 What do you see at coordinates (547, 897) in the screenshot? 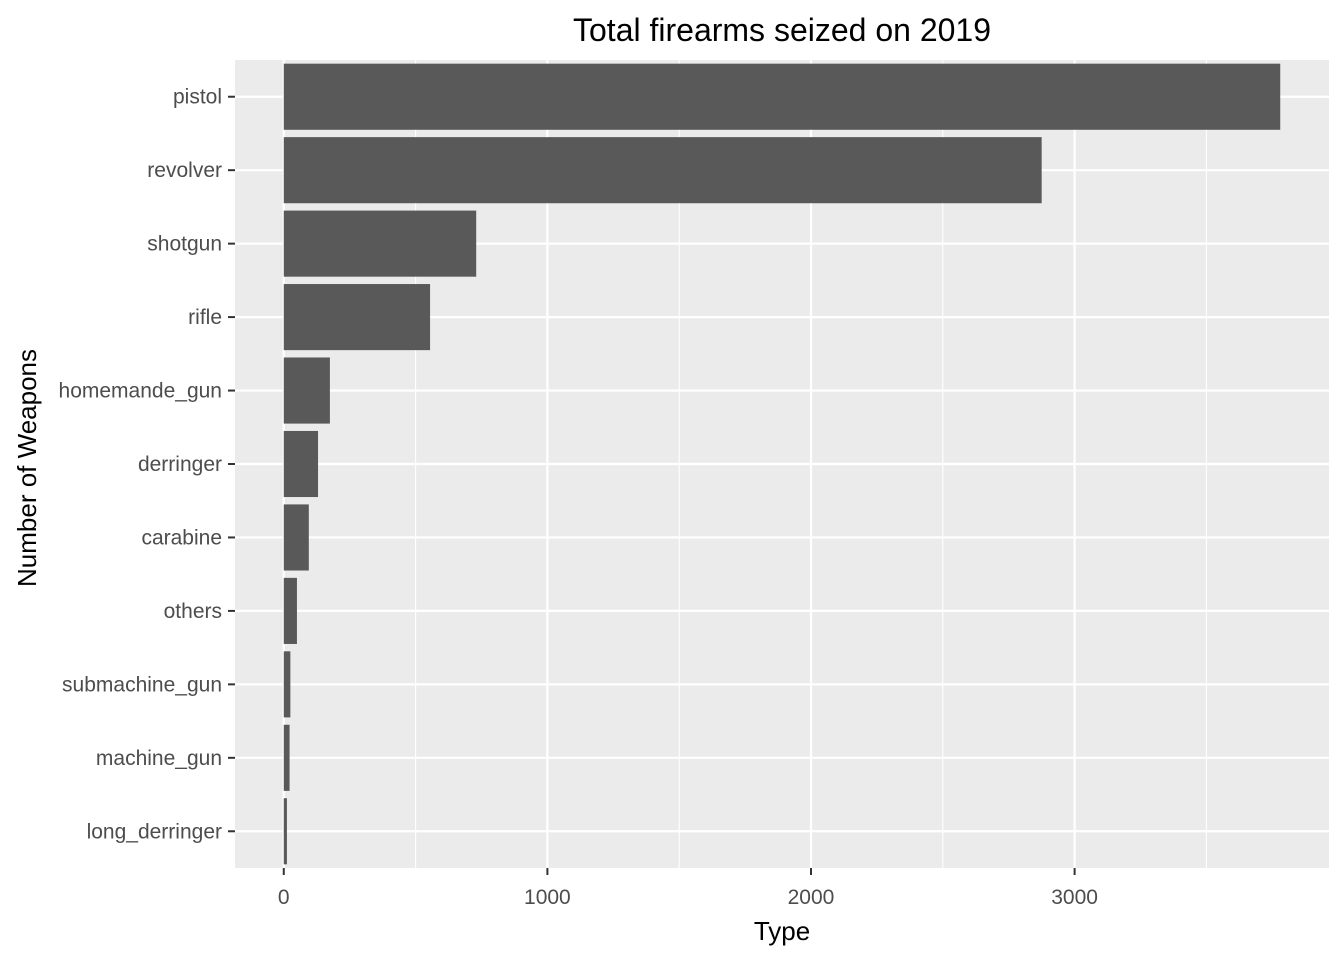
I see `x-tick-label: 1000` at bounding box center [547, 897].